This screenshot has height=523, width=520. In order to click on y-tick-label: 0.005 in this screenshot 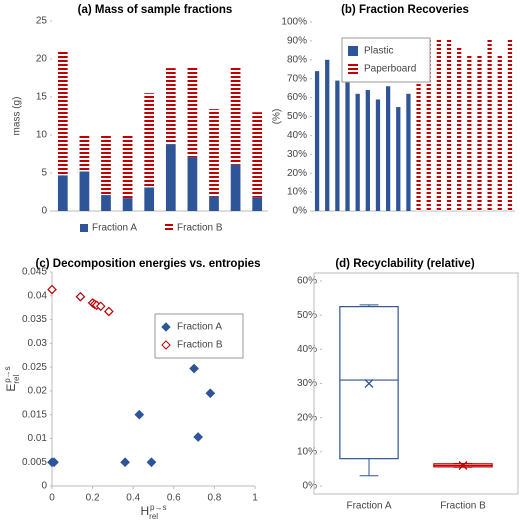, I will do `click(34, 462)`.